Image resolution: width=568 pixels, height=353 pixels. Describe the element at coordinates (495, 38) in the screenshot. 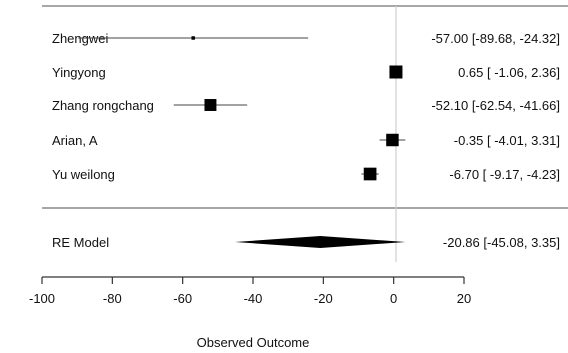

I see `study-estimate-label: -57.00 [-89.68, -24.32]` at that location.